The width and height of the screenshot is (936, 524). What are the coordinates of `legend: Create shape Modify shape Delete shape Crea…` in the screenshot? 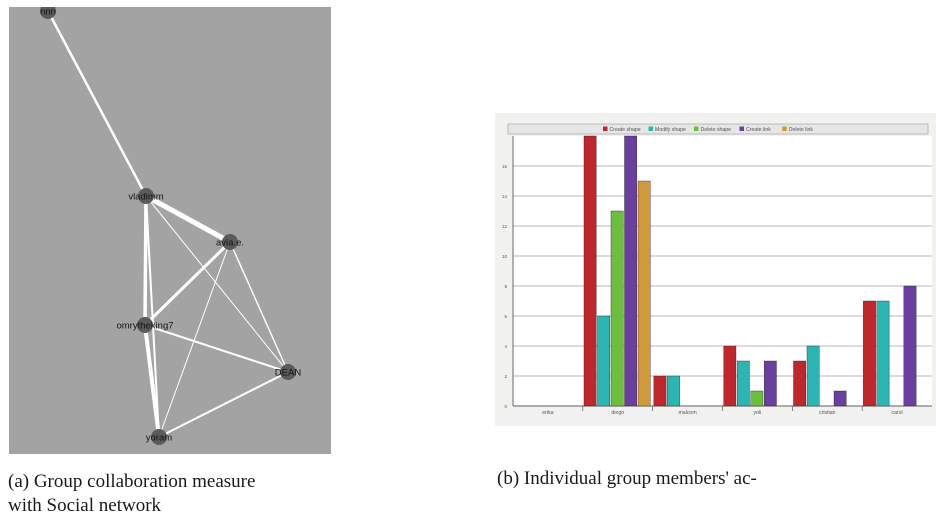 It's located at (718, 129).